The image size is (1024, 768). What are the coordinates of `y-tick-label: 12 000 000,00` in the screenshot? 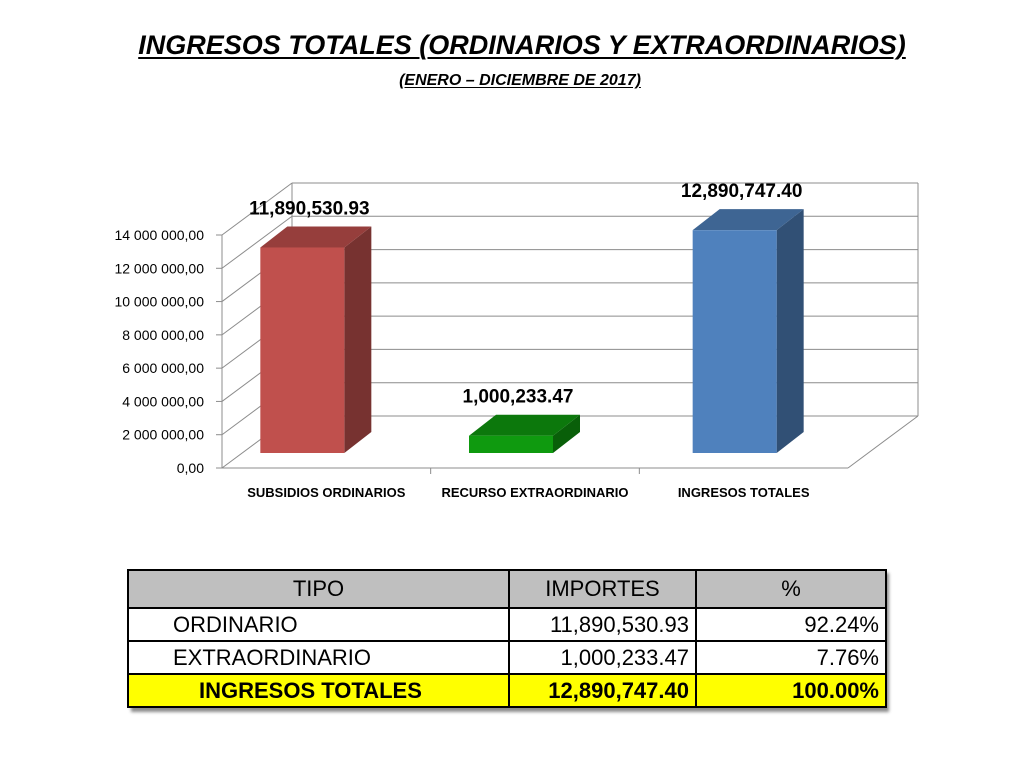 It's located at (159, 268).